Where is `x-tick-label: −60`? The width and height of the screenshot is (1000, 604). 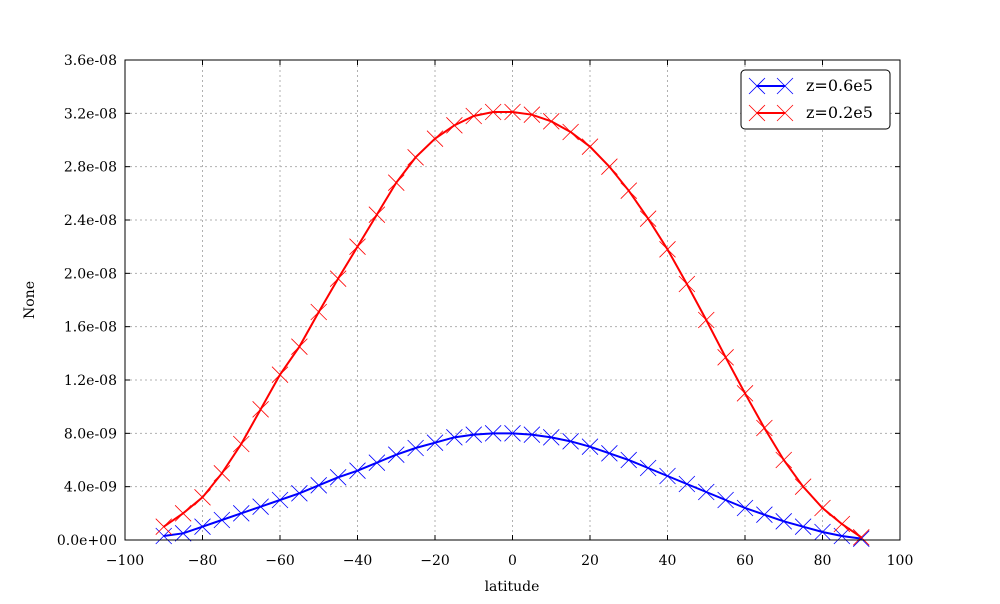
x-tick-label: −60 is located at coordinates (280, 561).